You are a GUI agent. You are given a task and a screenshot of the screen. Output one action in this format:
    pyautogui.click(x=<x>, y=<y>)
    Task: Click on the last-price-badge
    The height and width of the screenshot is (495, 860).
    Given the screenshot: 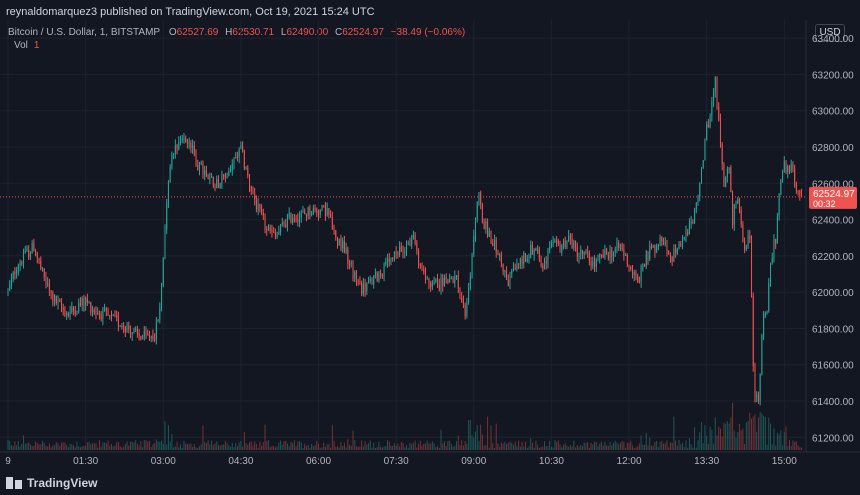 What is the action you would take?
    pyautogui.click(x=833, y=197)
    